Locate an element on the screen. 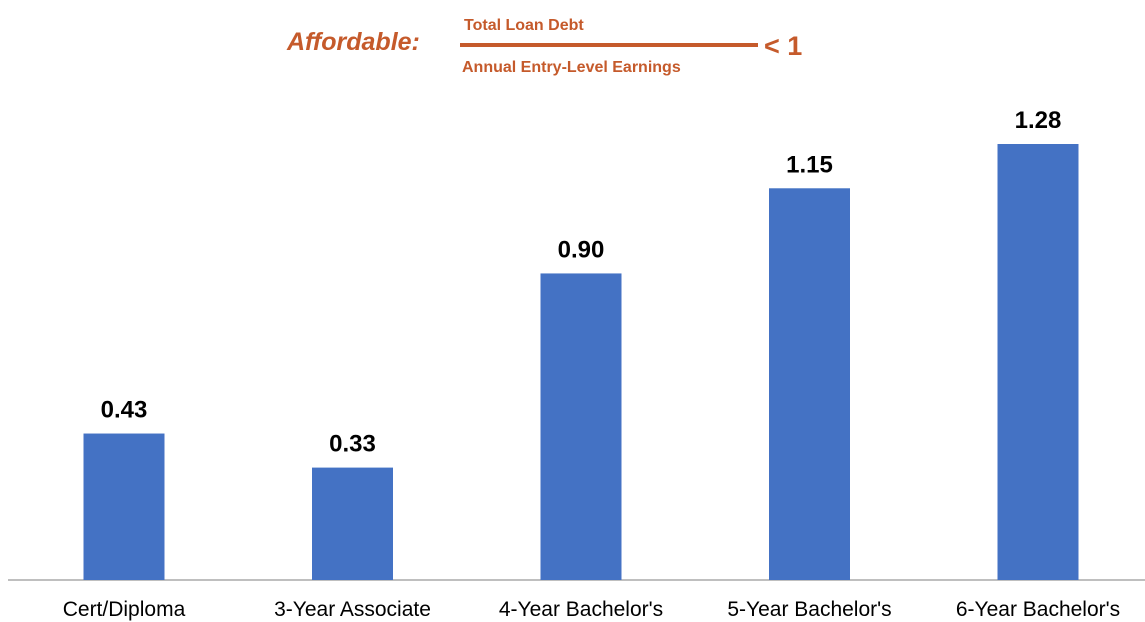 Image resolution: width=1145 pixels, height=622 pixels. bar-4-year-bachelor-s is located at coordinates (581, 426).